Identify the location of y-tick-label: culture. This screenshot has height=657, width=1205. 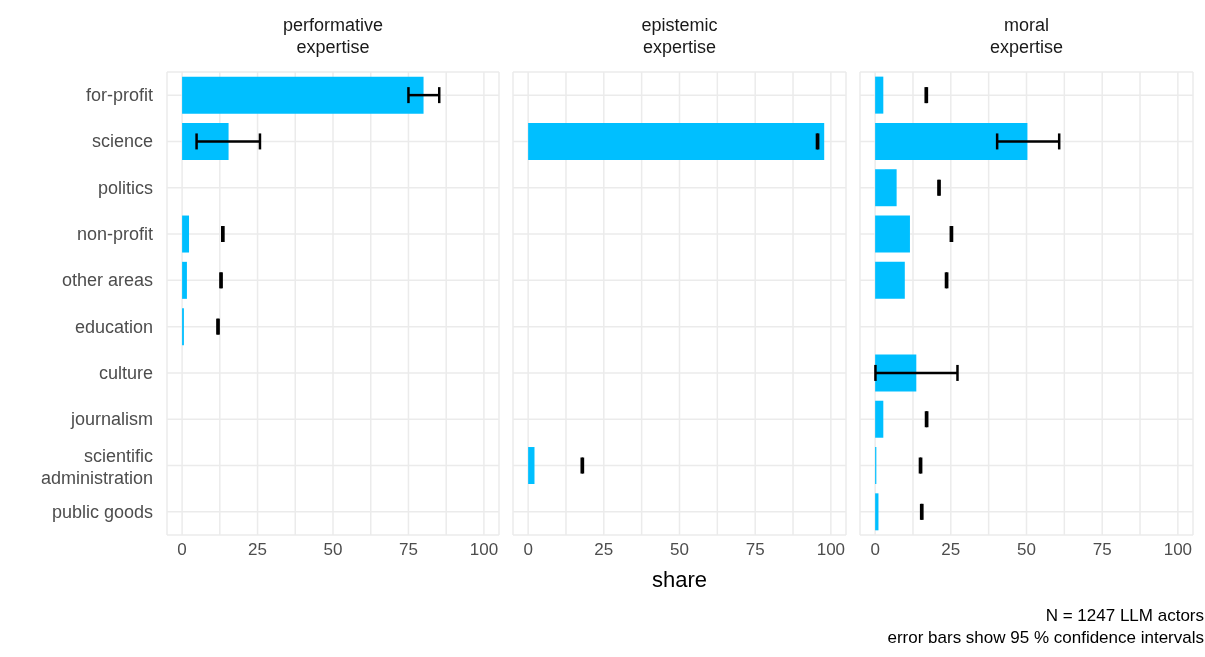
(125, 372).